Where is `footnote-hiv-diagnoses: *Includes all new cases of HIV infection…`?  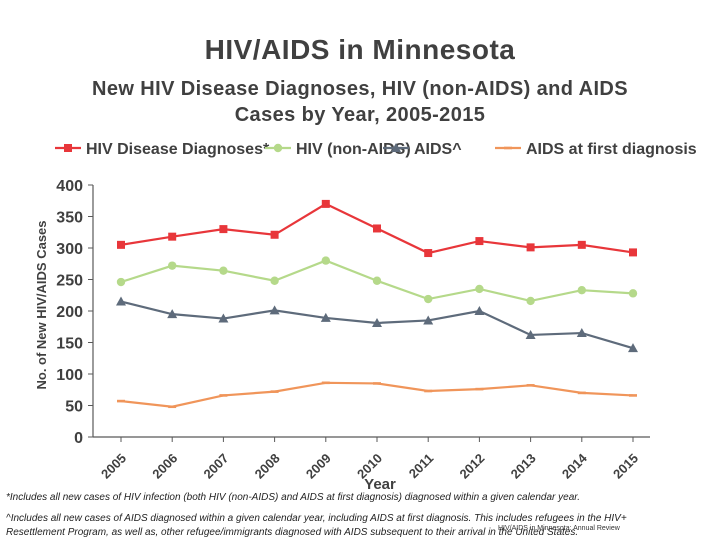
footnote-hiv-diagnoses: *Includes all new cases of HIV infection… is located at coordinates (293, 497).